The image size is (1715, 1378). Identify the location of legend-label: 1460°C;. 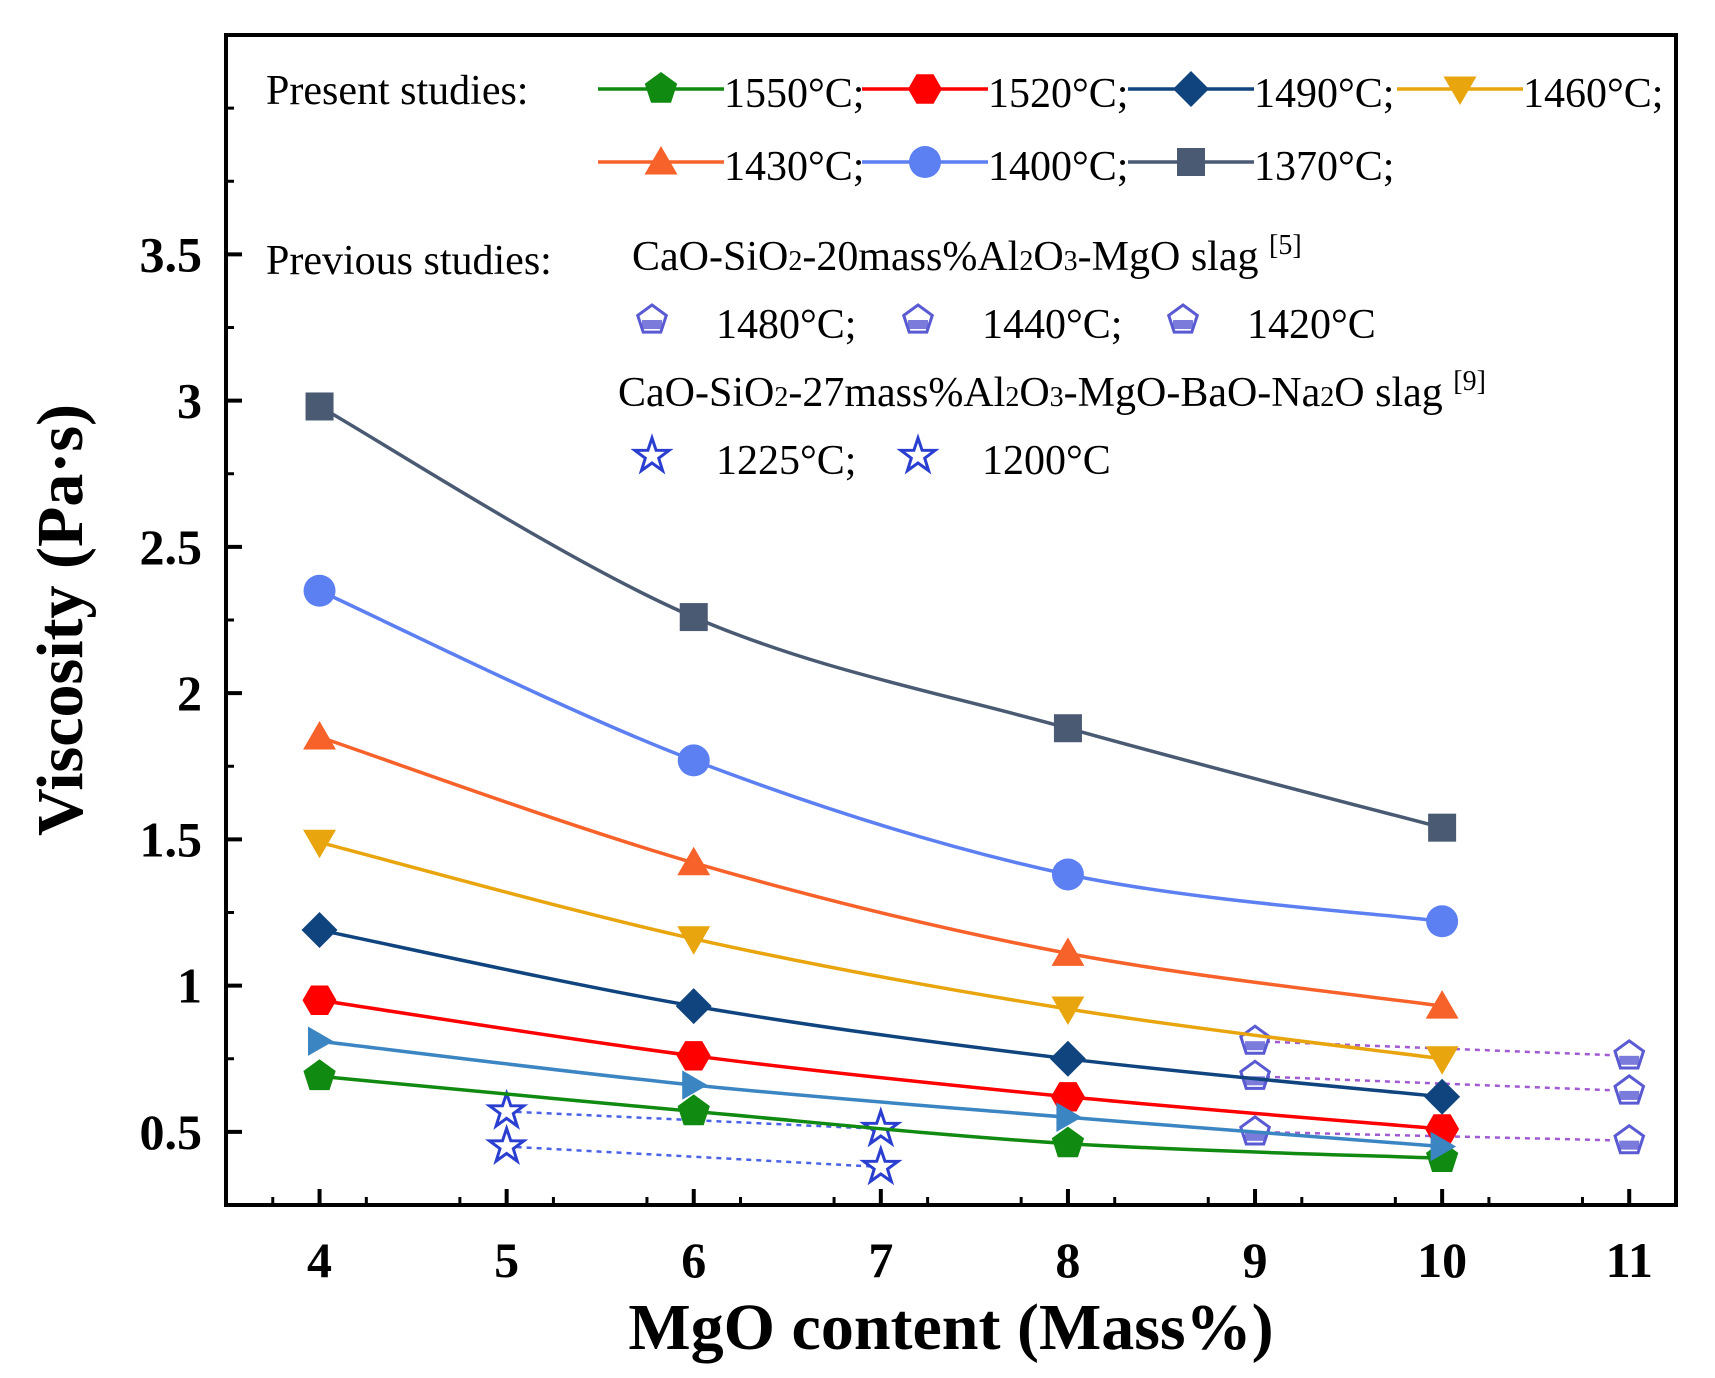
(1593, 94).